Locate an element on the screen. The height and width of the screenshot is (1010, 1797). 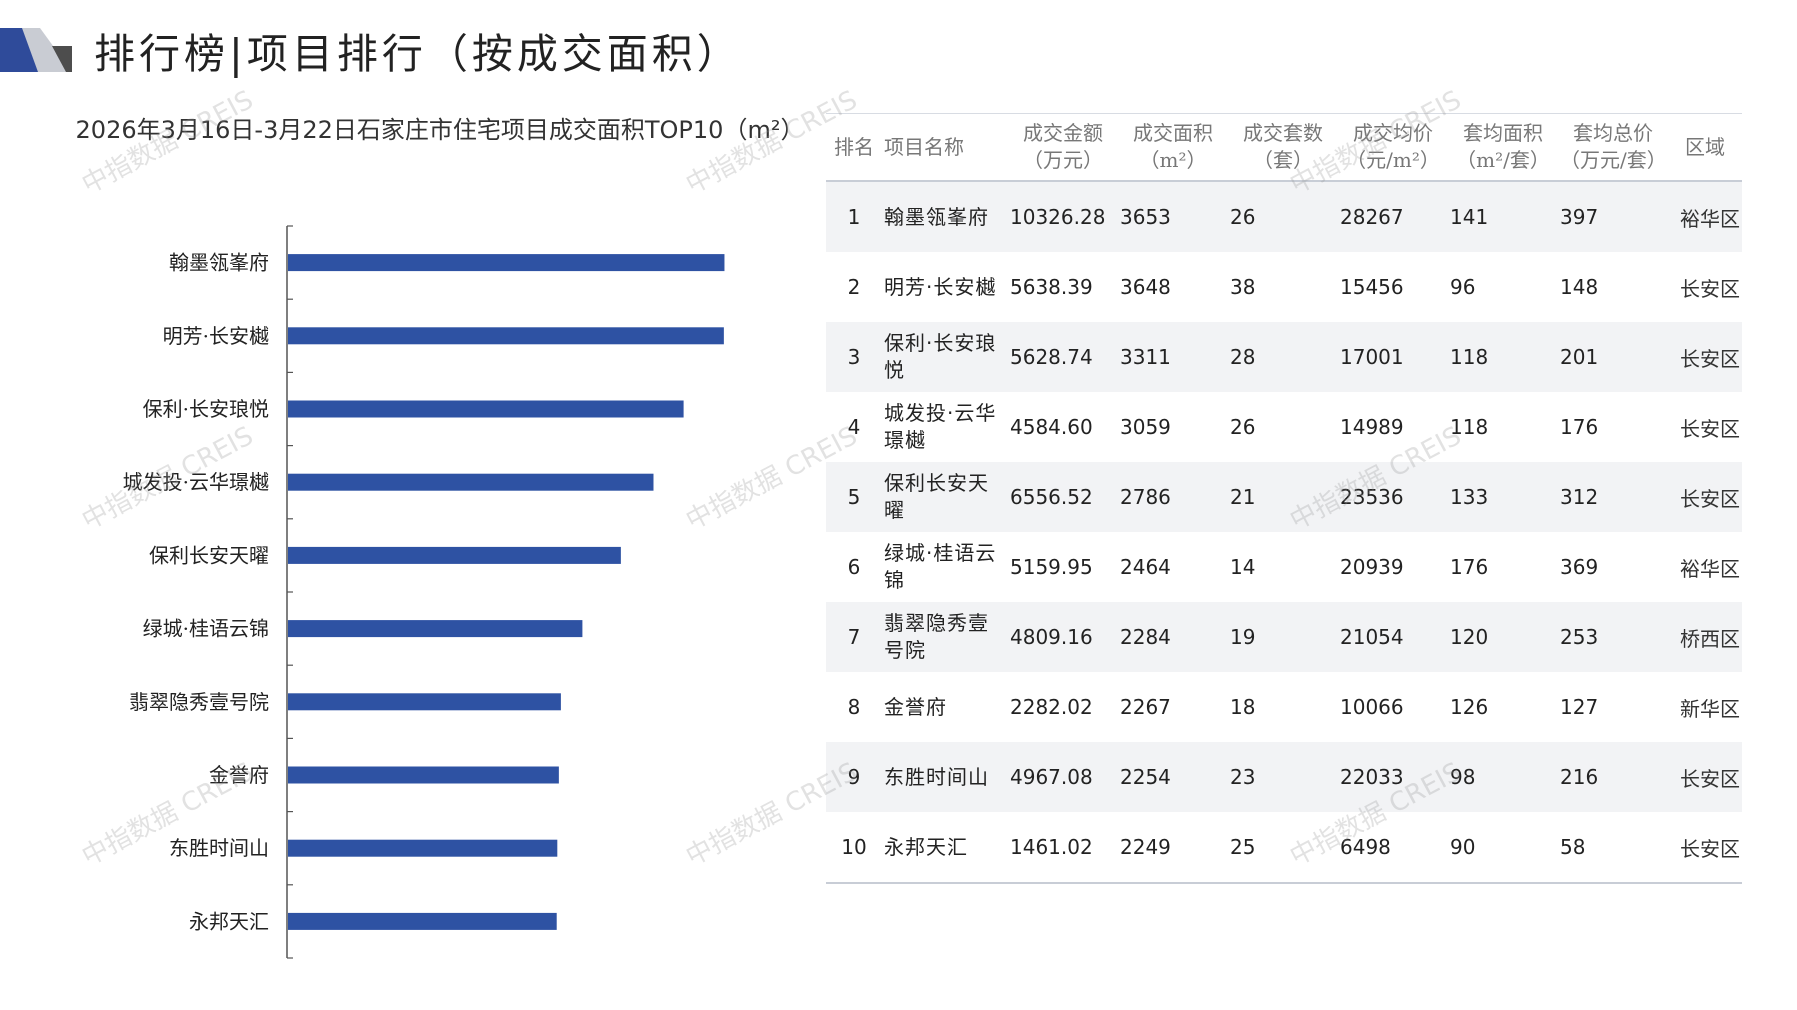
project-name-cell: 城发投·云华璟樾 is located at coordinates (940, 426).